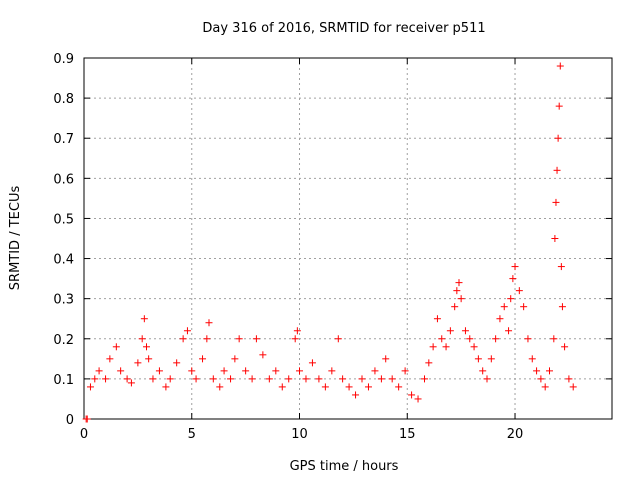 This screenshot has width=640, height=480. What do you see at coordinates (63, 300) in the screenshot?
I see `y-tick-label: 0.3` at bounding box center [63, 300].